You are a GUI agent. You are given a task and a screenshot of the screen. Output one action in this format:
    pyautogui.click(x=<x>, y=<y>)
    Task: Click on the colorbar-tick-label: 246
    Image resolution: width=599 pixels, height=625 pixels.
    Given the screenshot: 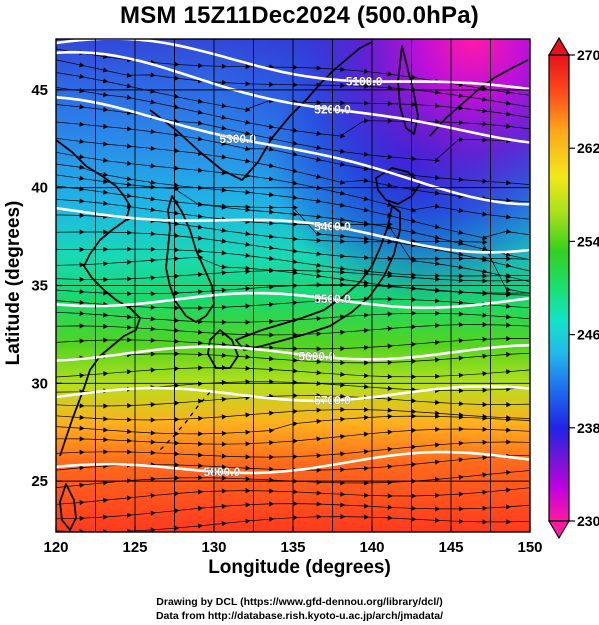 What is the action you would take?
    pyautogui.click(x=588, y=335)
    